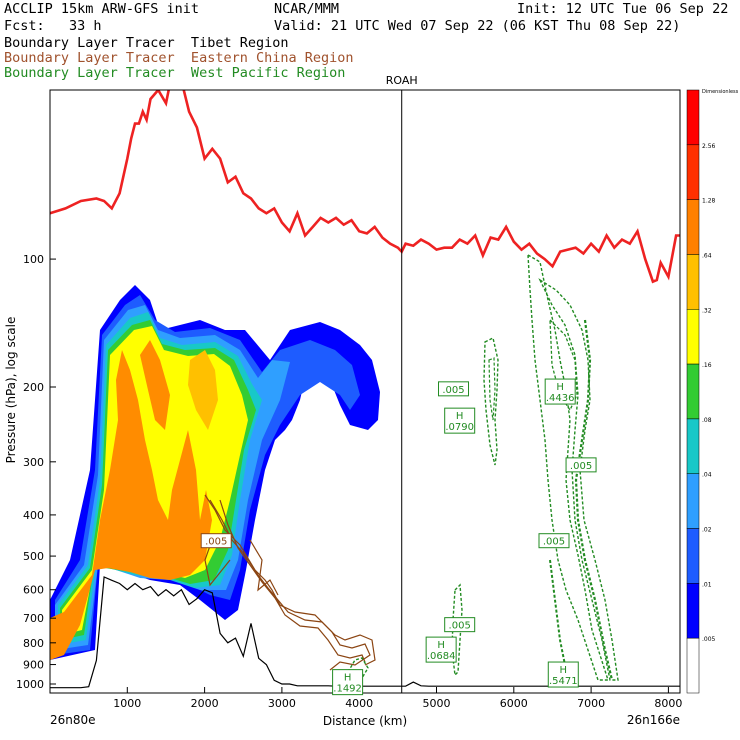  Describe the element at coordinates (33, 259) in the screenshot. I see `y-tick-label: 100` at that location.